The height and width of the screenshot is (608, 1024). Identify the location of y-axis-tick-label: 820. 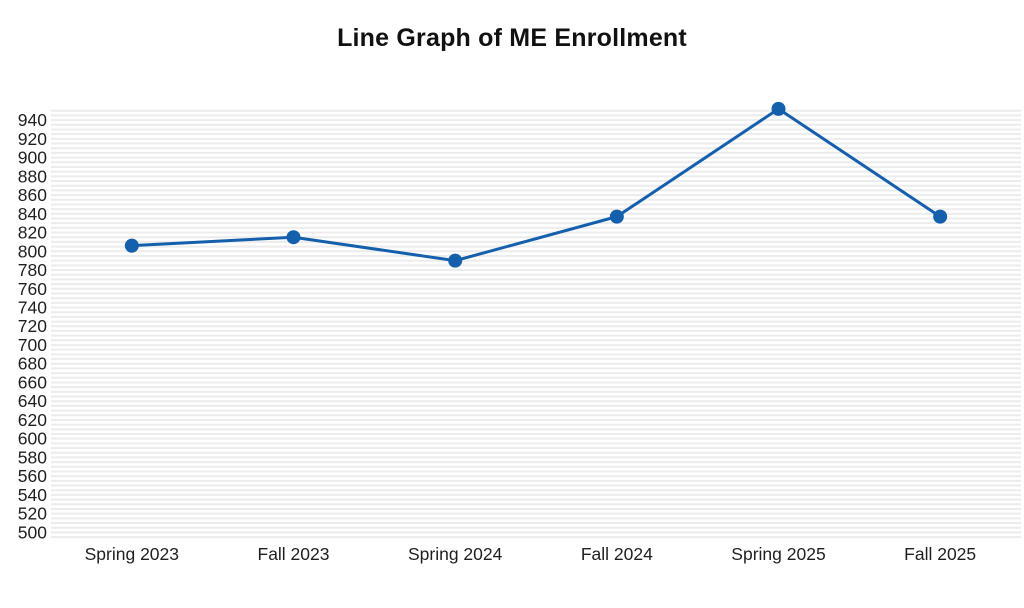
(32, 233).